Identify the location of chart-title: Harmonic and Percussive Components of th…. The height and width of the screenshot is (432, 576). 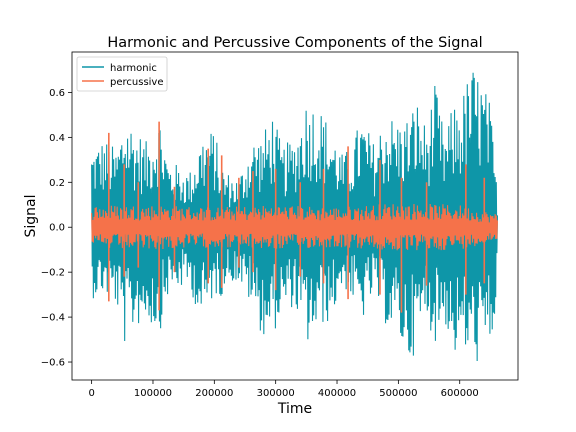
(294, 43).